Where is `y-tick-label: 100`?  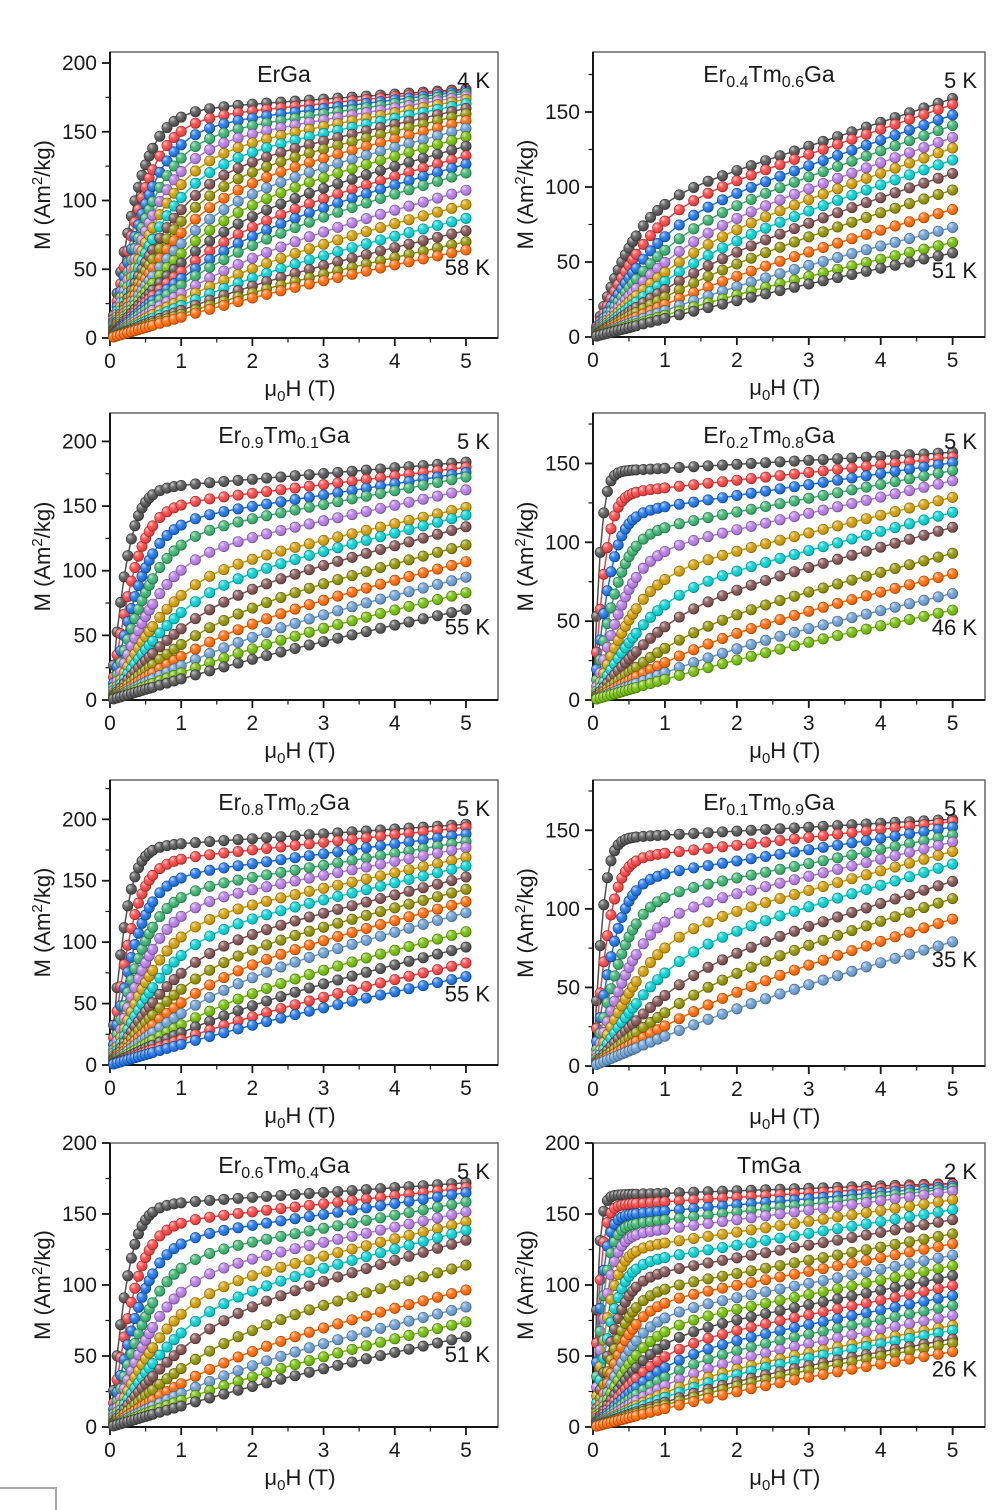
y-tick-label: 100 is located at coordinates (79, 1285).